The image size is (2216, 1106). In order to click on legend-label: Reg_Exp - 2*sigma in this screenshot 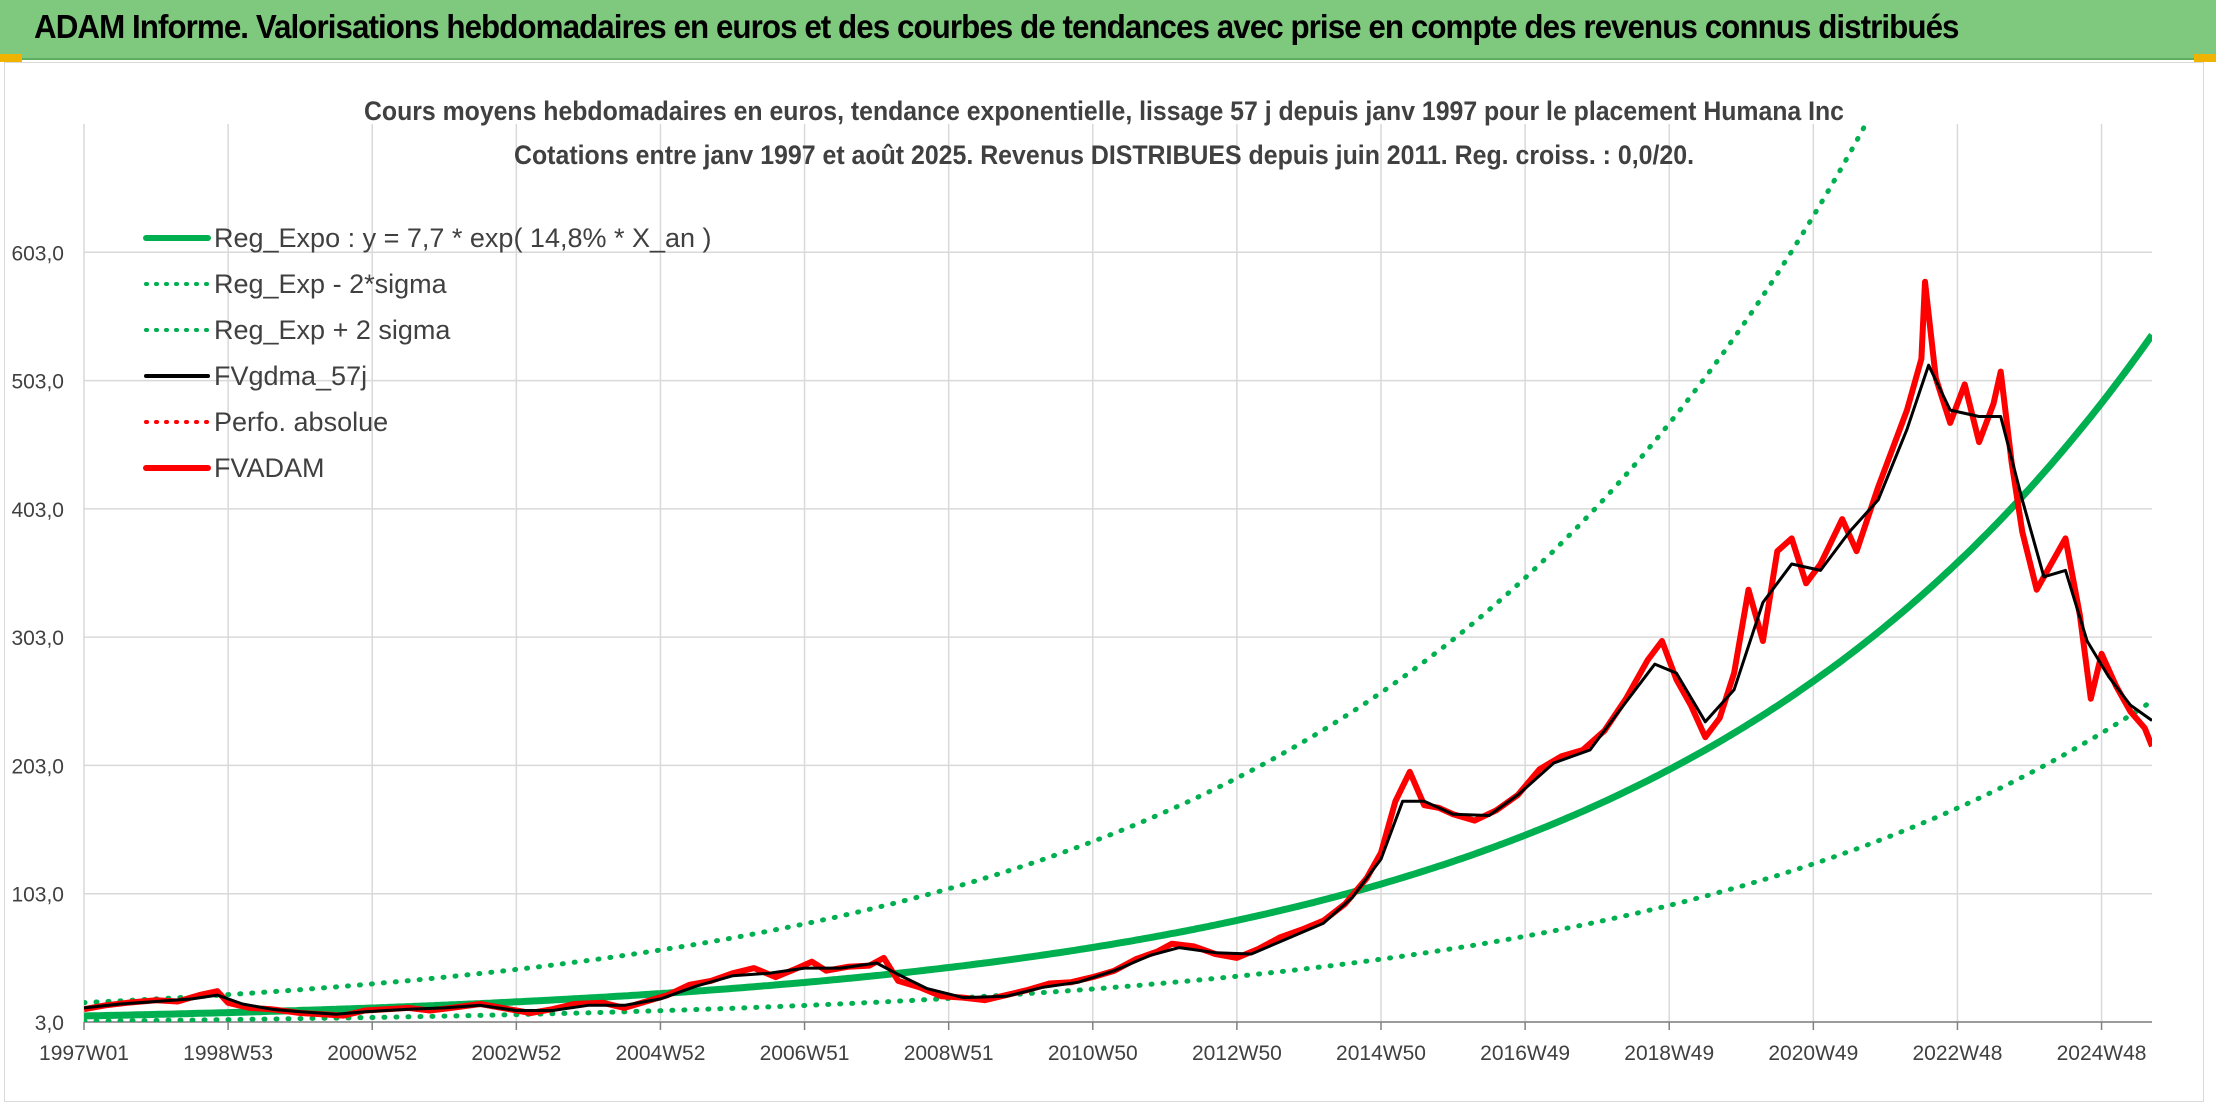, I will do `click(331, 284)`.